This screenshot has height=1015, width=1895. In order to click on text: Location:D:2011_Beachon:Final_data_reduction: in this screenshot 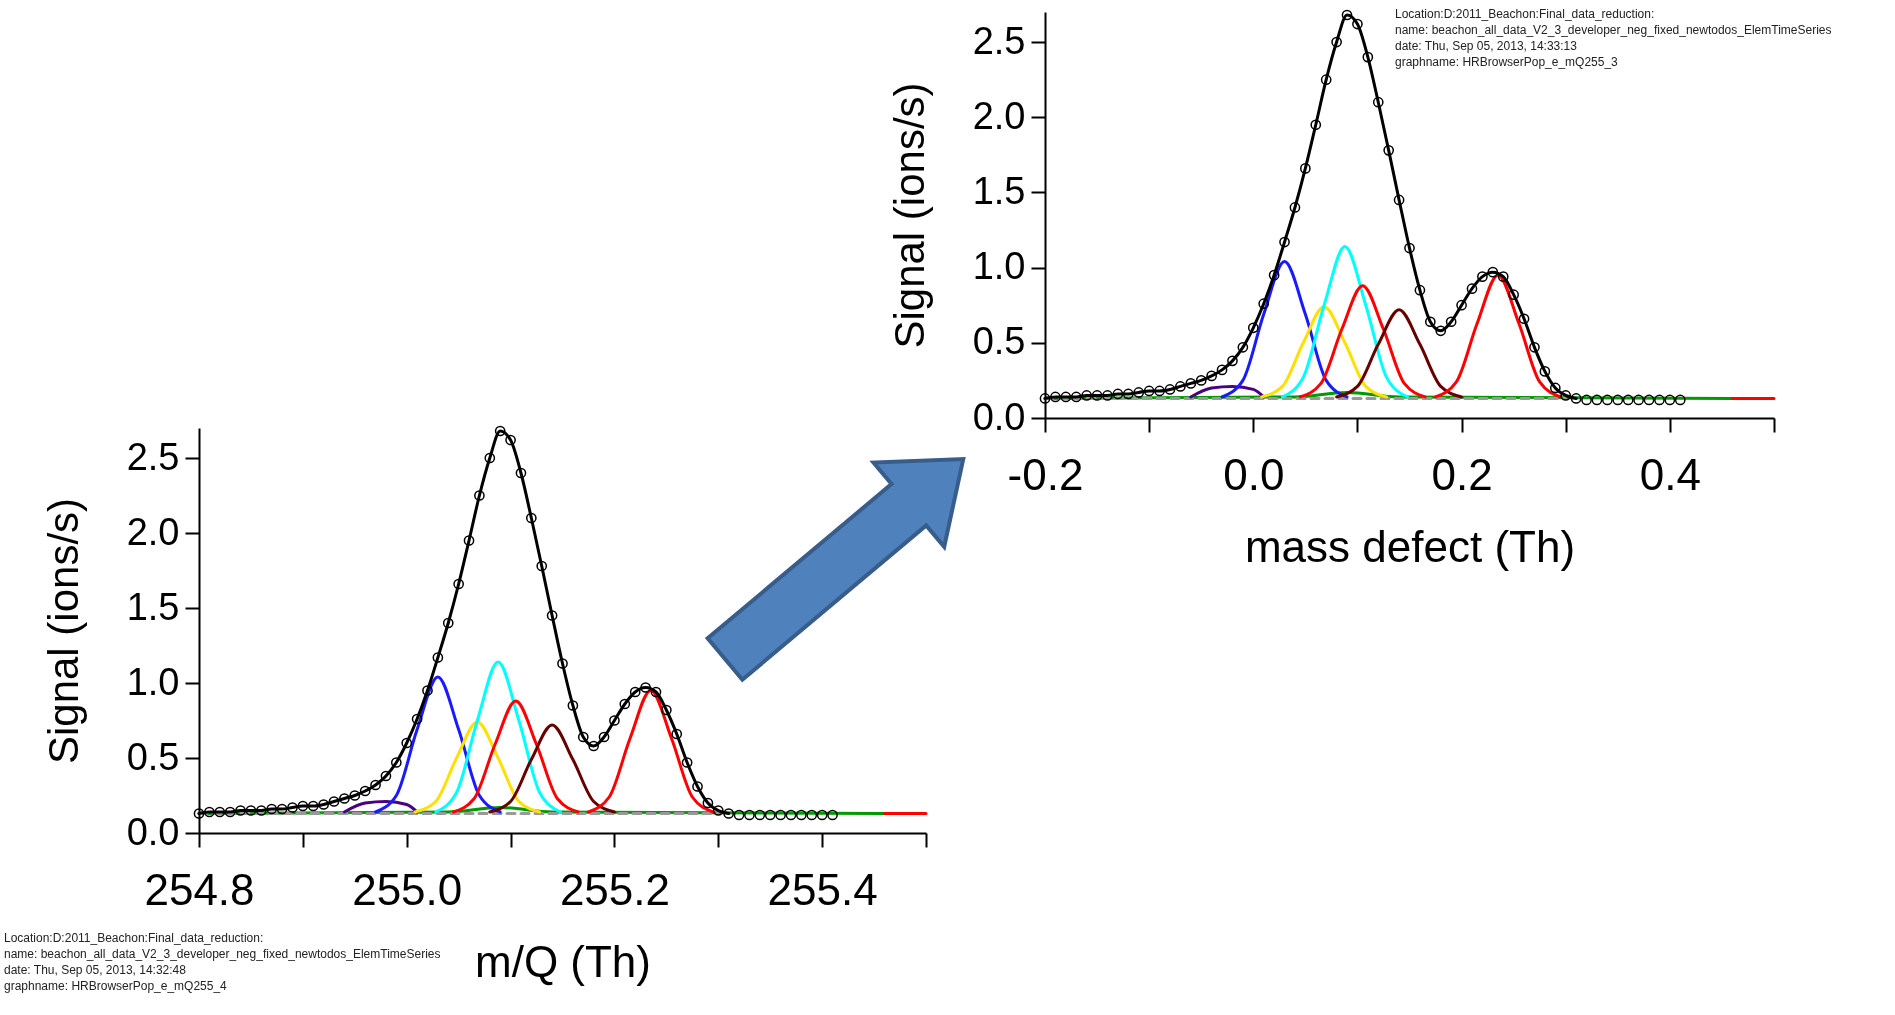, I will do `click(134, 938)`.